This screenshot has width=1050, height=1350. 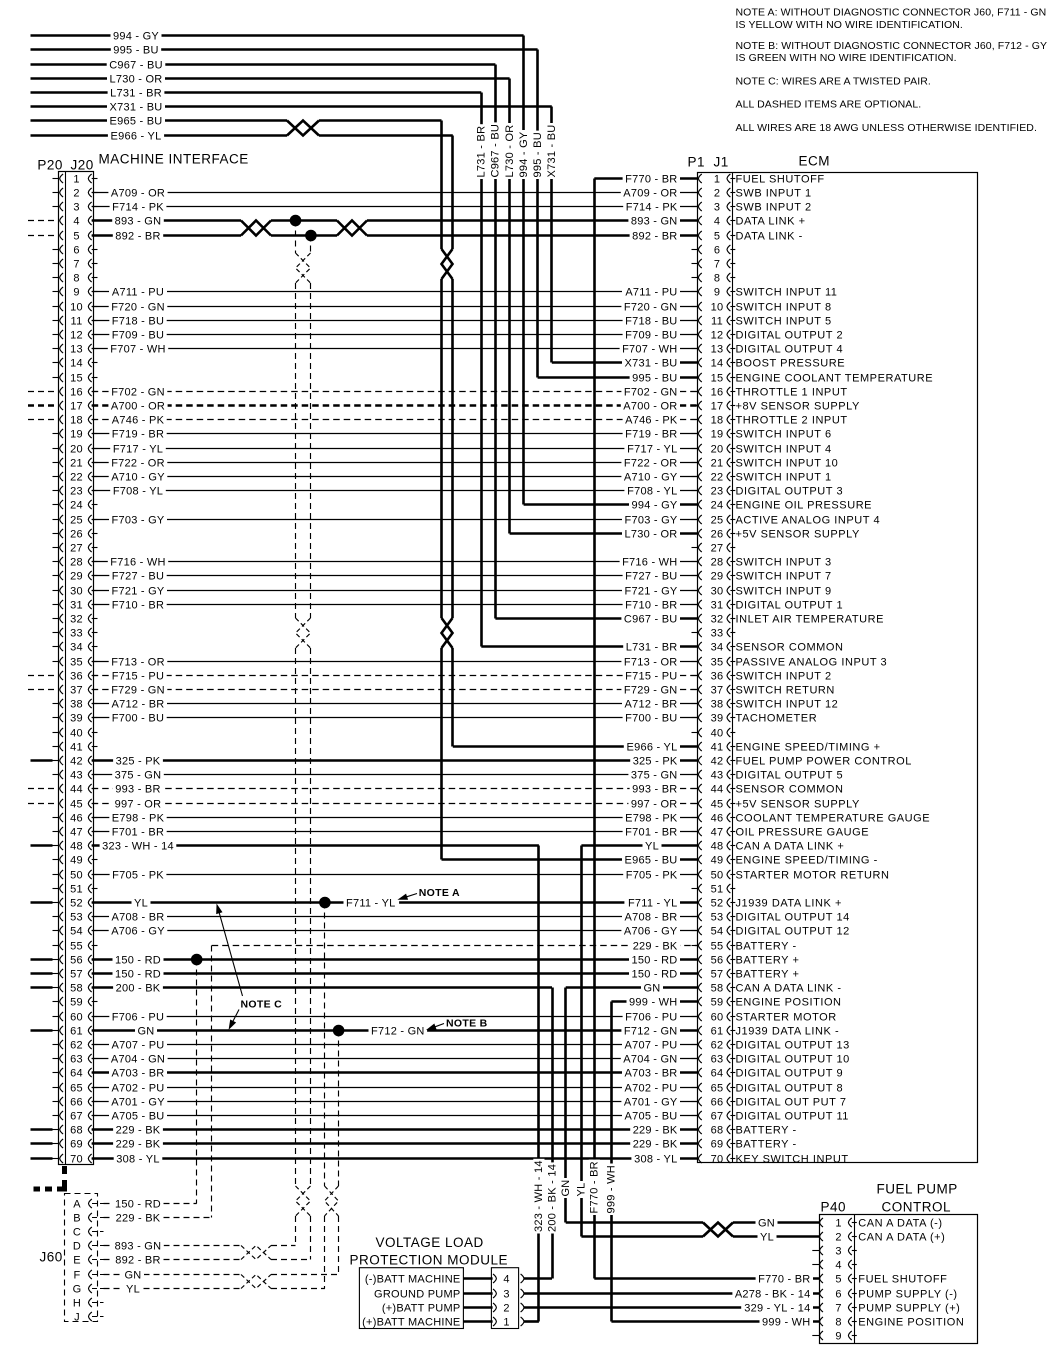 I want to click on svg-text: D, so click(x=77, y=1246).